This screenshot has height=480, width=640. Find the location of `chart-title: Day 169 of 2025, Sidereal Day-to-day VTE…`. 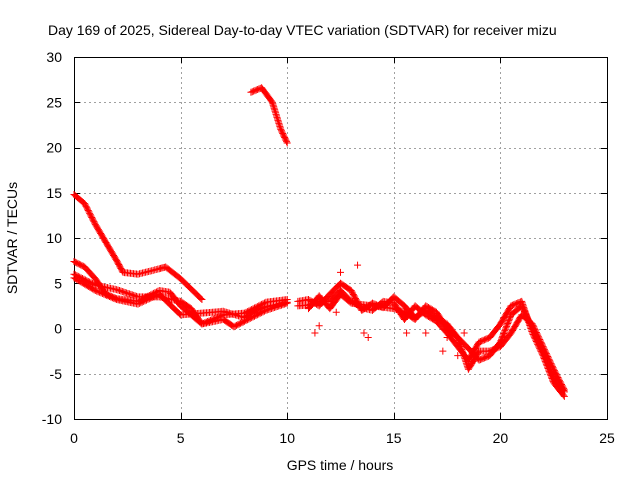

chart-title: Day 169 of 2025, Sidereal Day-to-day VTE… is located at coordinates (302, 30).